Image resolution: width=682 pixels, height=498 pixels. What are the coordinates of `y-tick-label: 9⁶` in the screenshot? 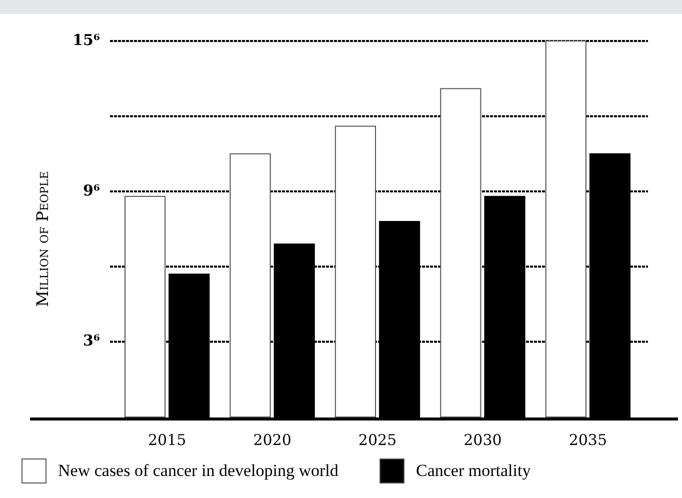 It's located at (91, 190).